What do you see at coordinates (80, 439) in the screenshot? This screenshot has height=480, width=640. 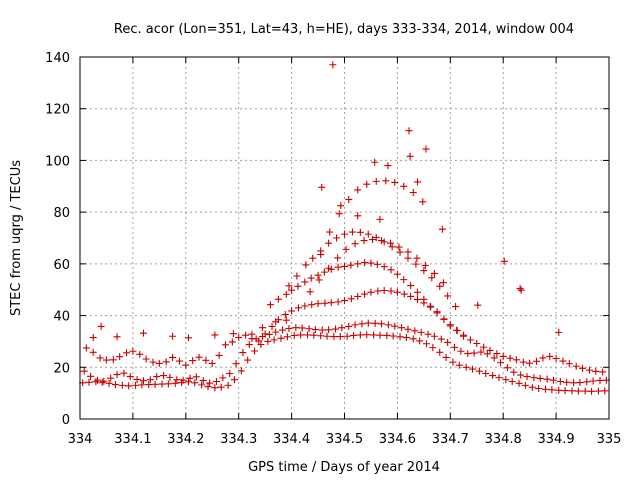 I see `x-tick-label: 334` at bounding box center [80, 439].